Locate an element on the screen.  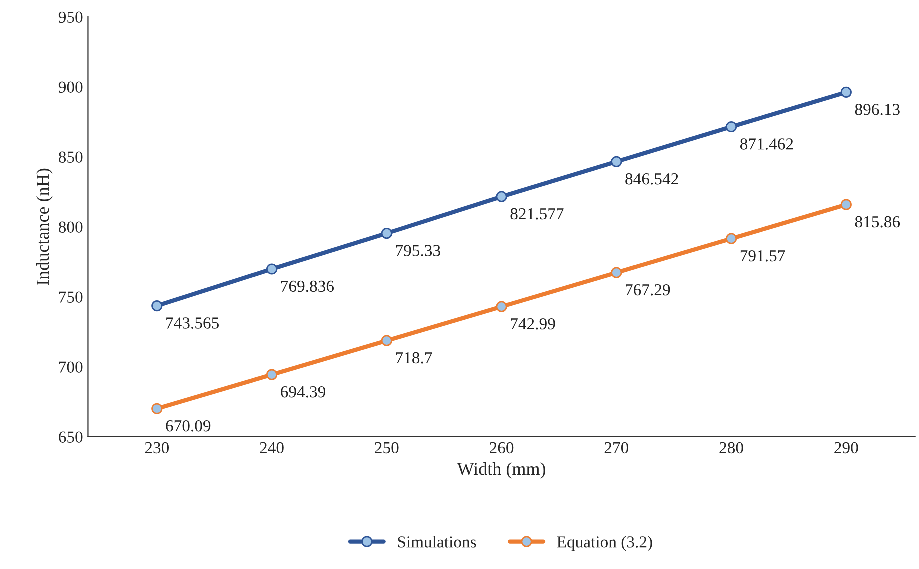
x-tick-label: 280 is located at coordinates (732, 448).